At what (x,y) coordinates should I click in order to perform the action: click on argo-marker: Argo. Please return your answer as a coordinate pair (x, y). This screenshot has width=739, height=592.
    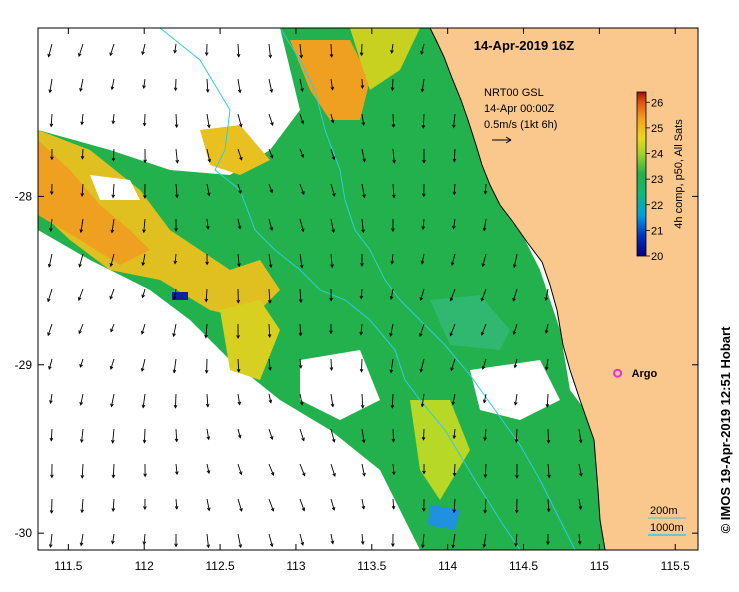
    Looking at the image, I should click on (635, 374).